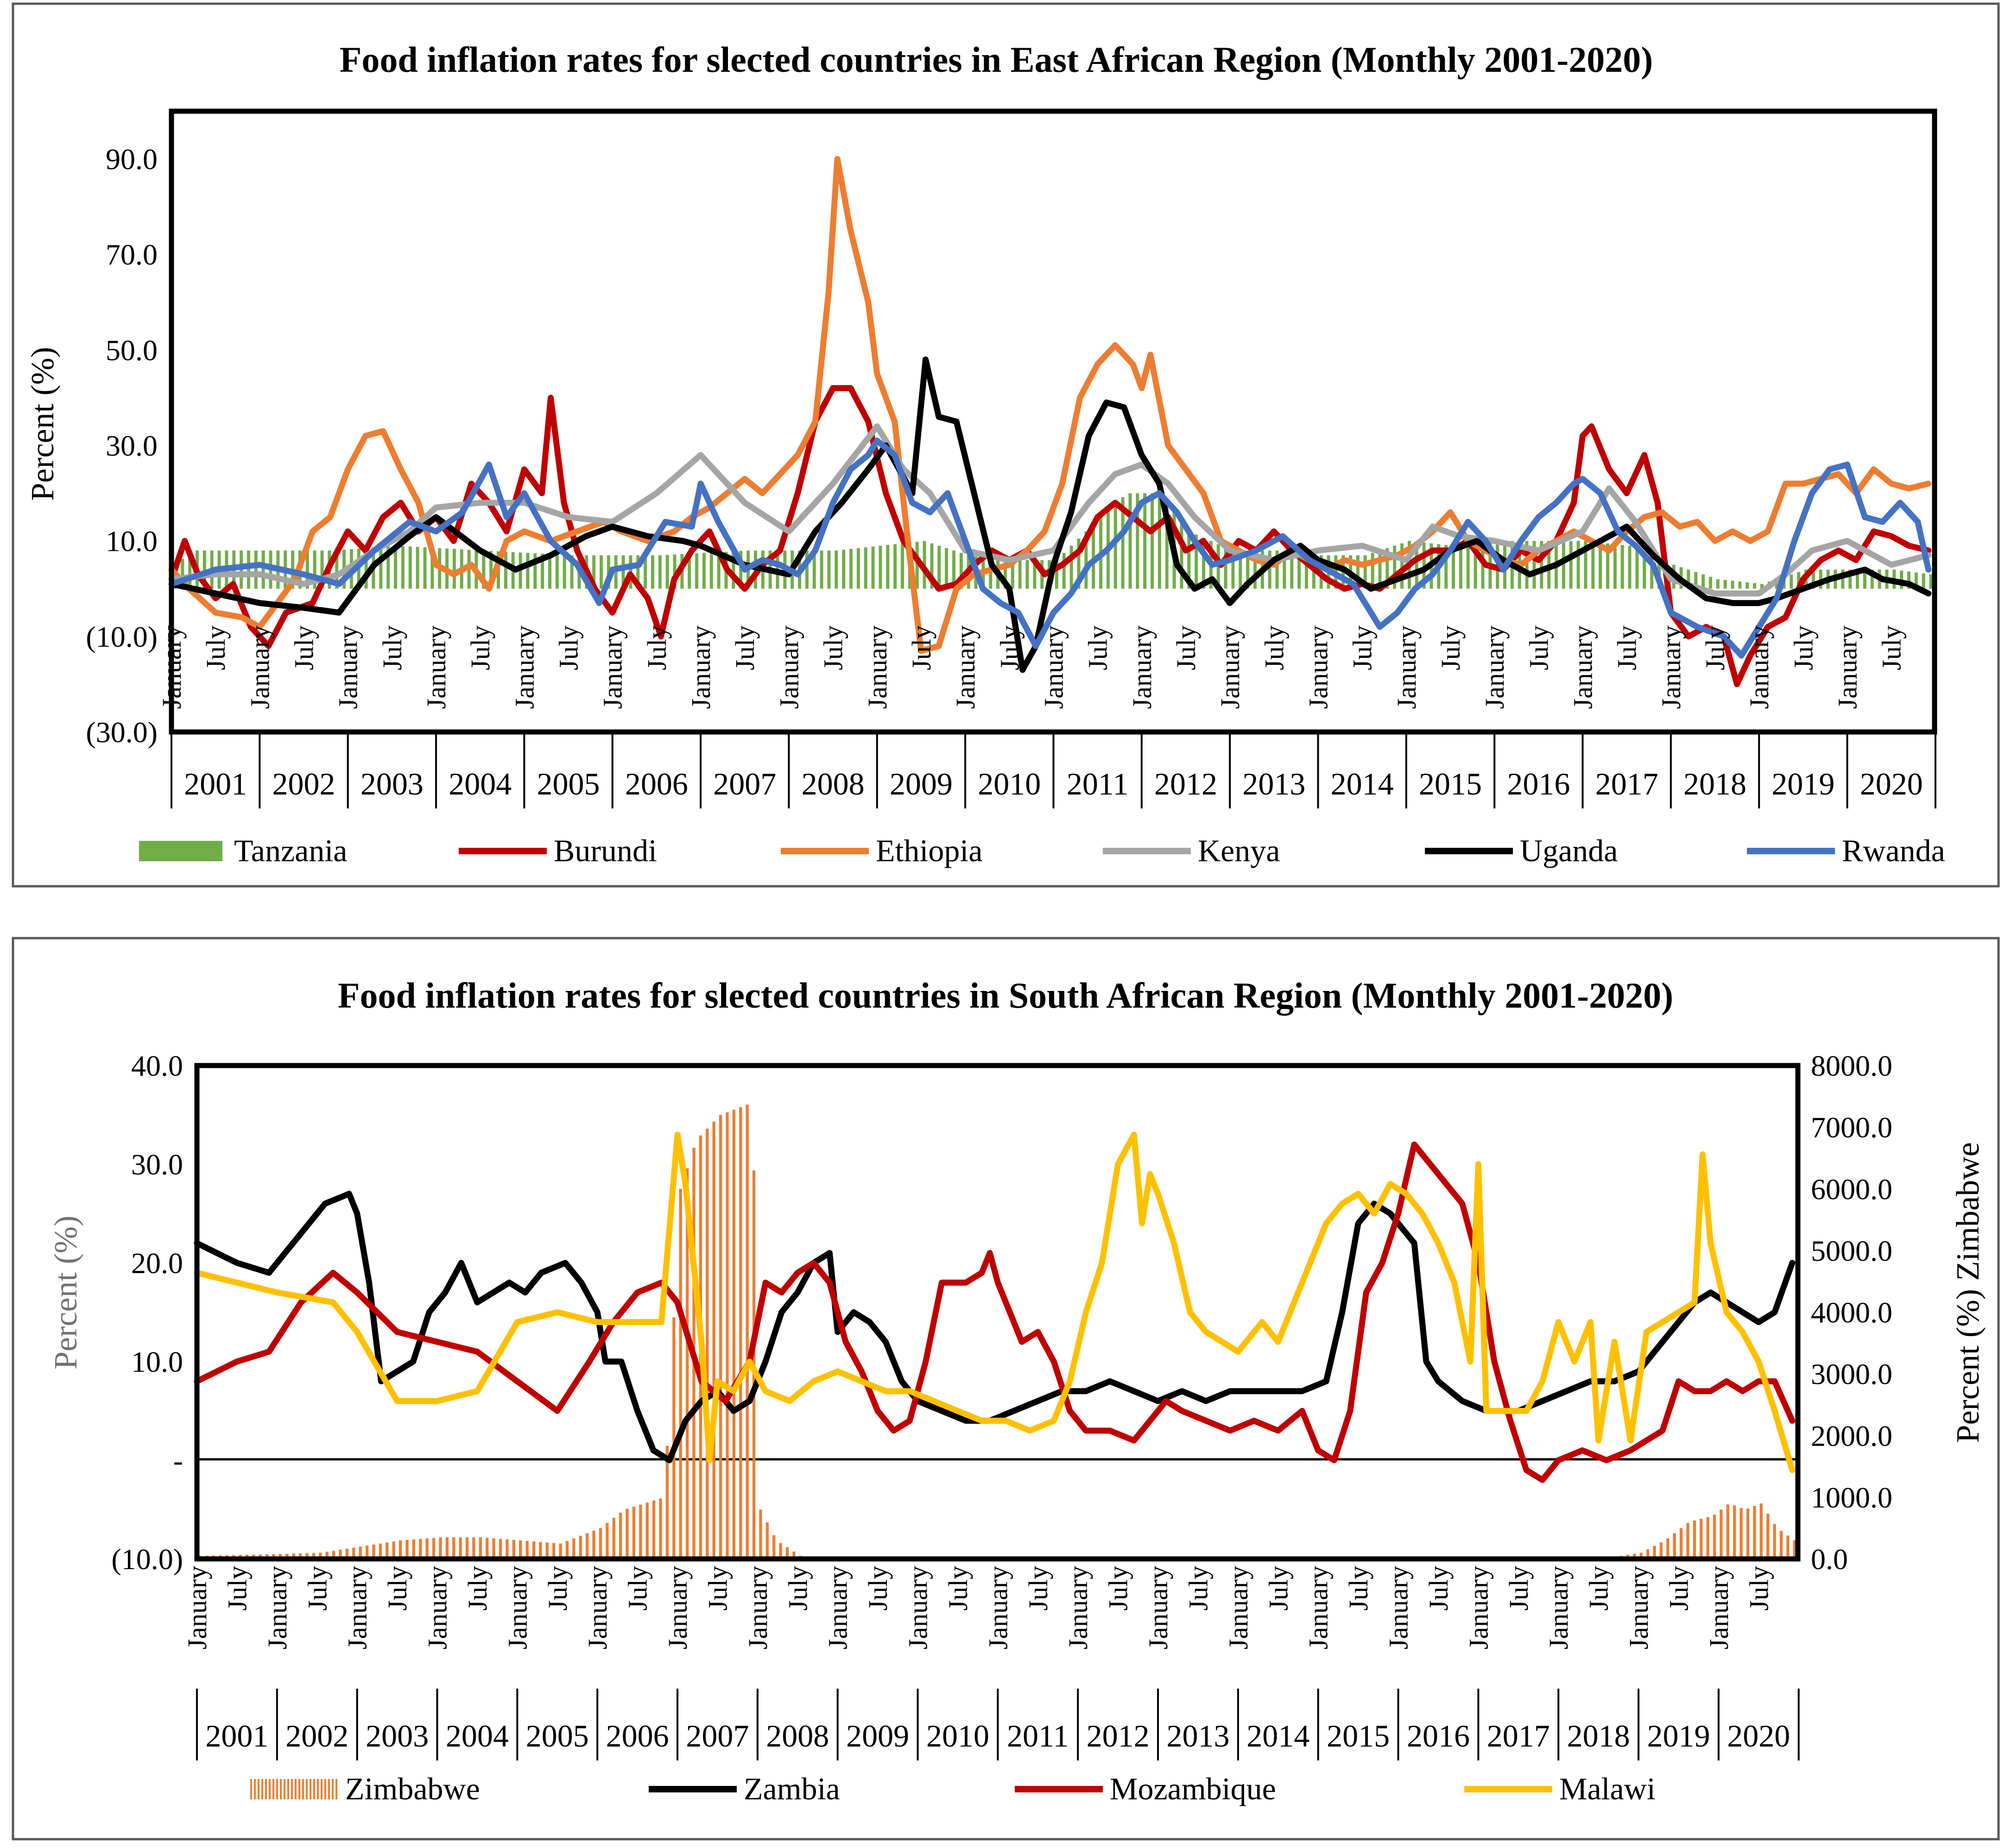 The width and height of the screenshot is (2005, 1848). What do you see at coordinates (1851, 1312) in the screenshot?
I see `south-y2-tick: 4000.0` at bounding box center [1851, 1312].